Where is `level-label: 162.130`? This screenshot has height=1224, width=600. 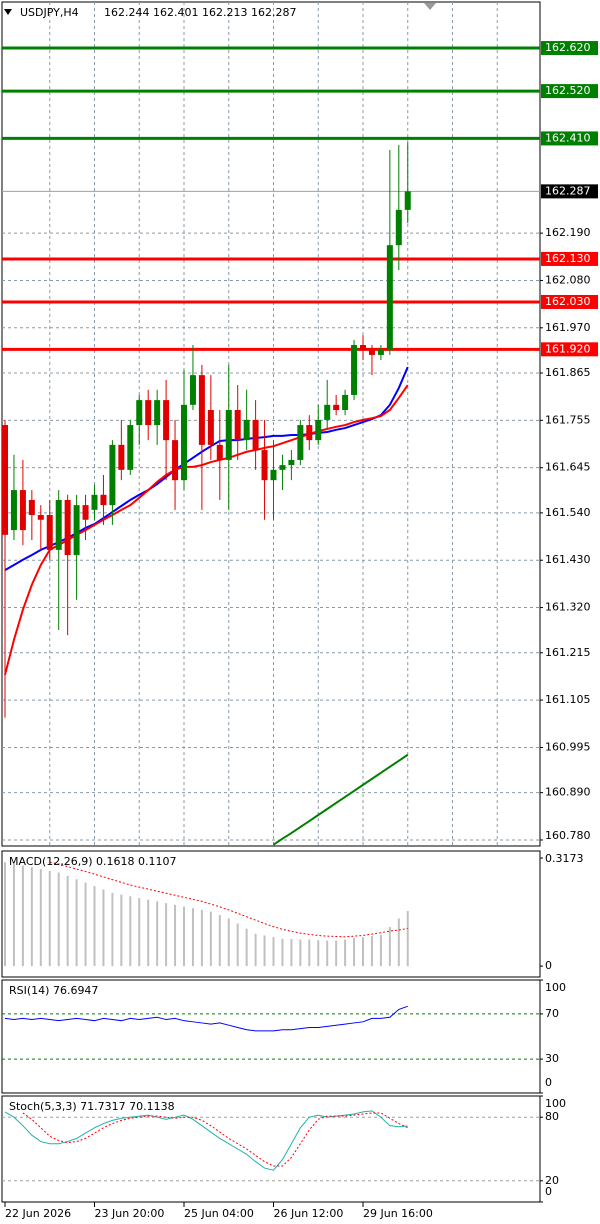
level-label: 162.130 is located at coordinates (568, 258).